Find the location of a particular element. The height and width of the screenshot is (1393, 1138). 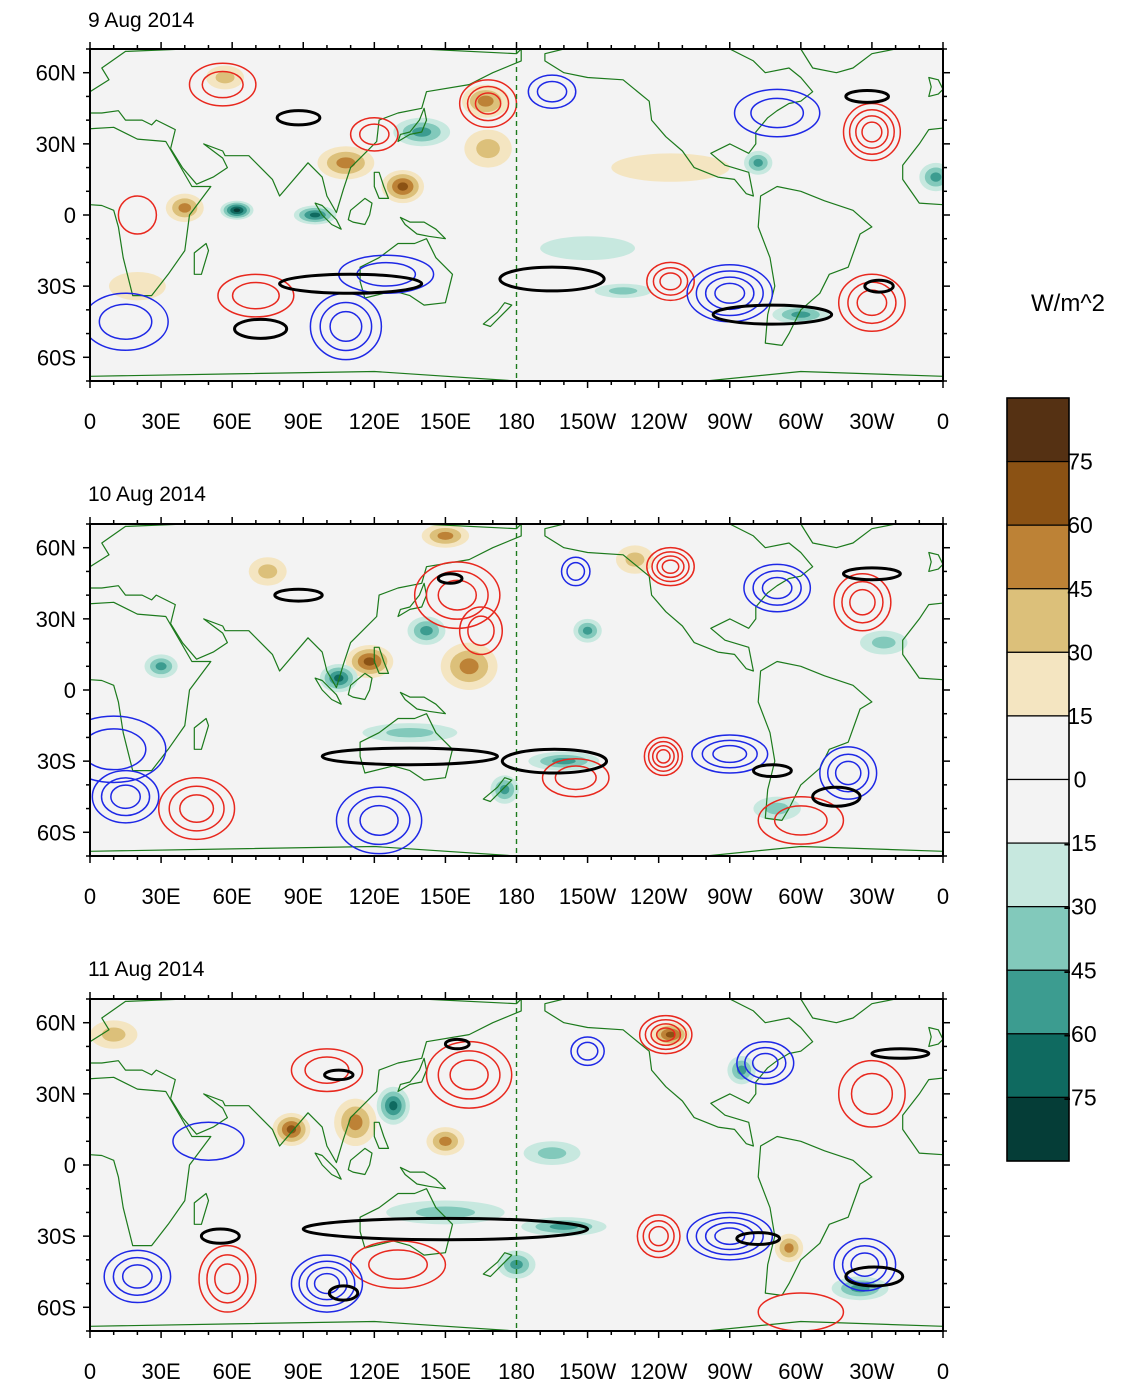

x-tick-label: 30W is located at coordinates (871, 896).